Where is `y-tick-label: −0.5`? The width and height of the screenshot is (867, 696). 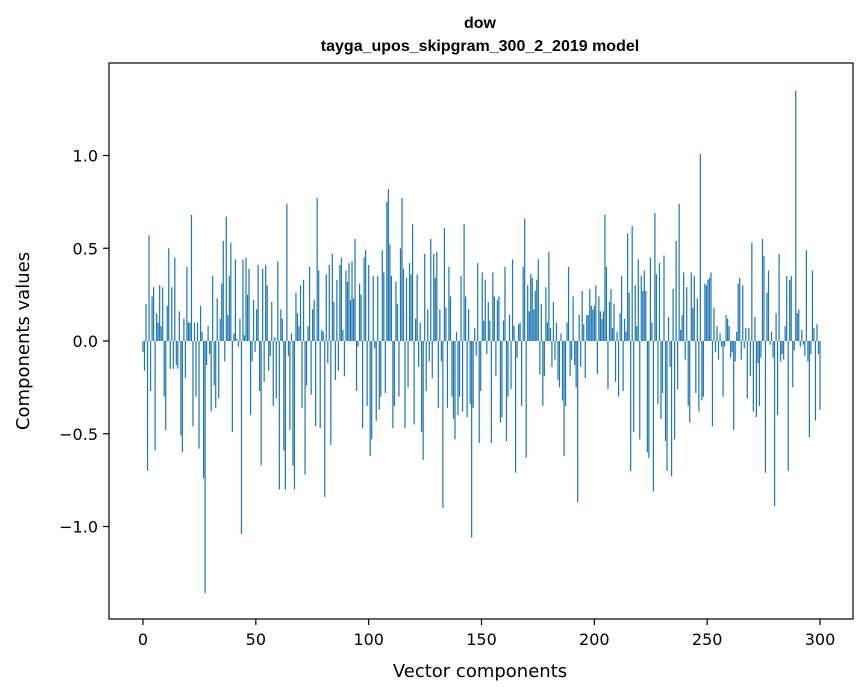
y-tick-label: −0.5 is located at coordinates (78, 434).